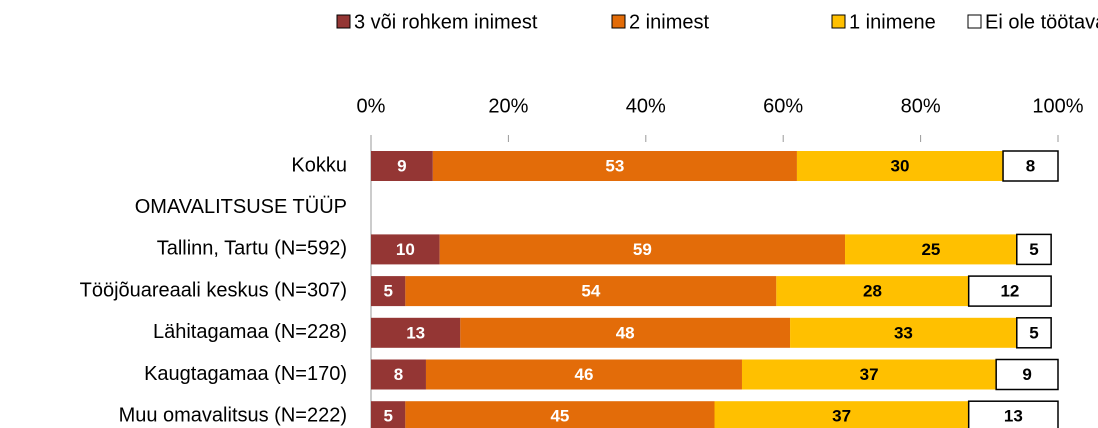 The width and height of the screenshot is (1098, 428). I want to click on value-label: 33, so click(903, 332).